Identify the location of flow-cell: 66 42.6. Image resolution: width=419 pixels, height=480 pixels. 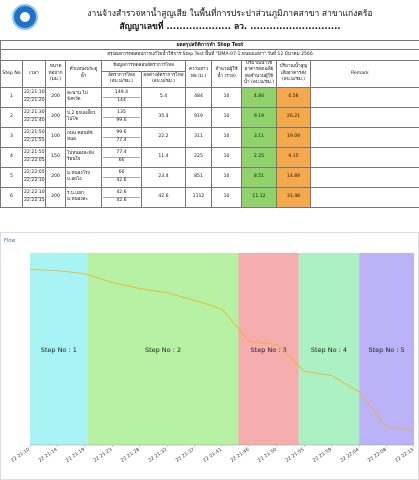
(121, 177).